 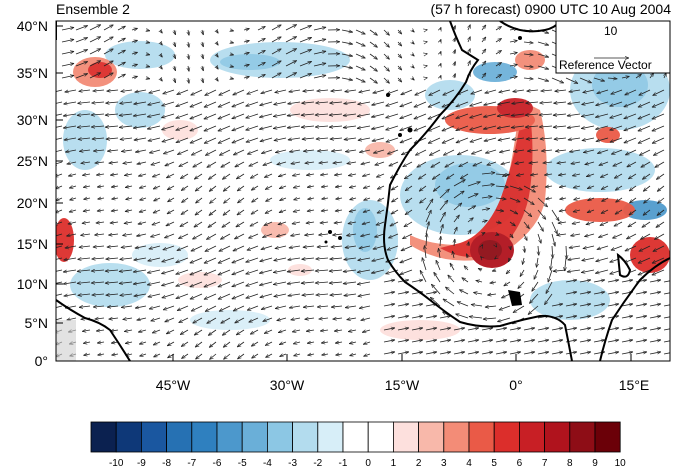 I want to click on lat-label-0: 0°, so click(x=41, y=361).